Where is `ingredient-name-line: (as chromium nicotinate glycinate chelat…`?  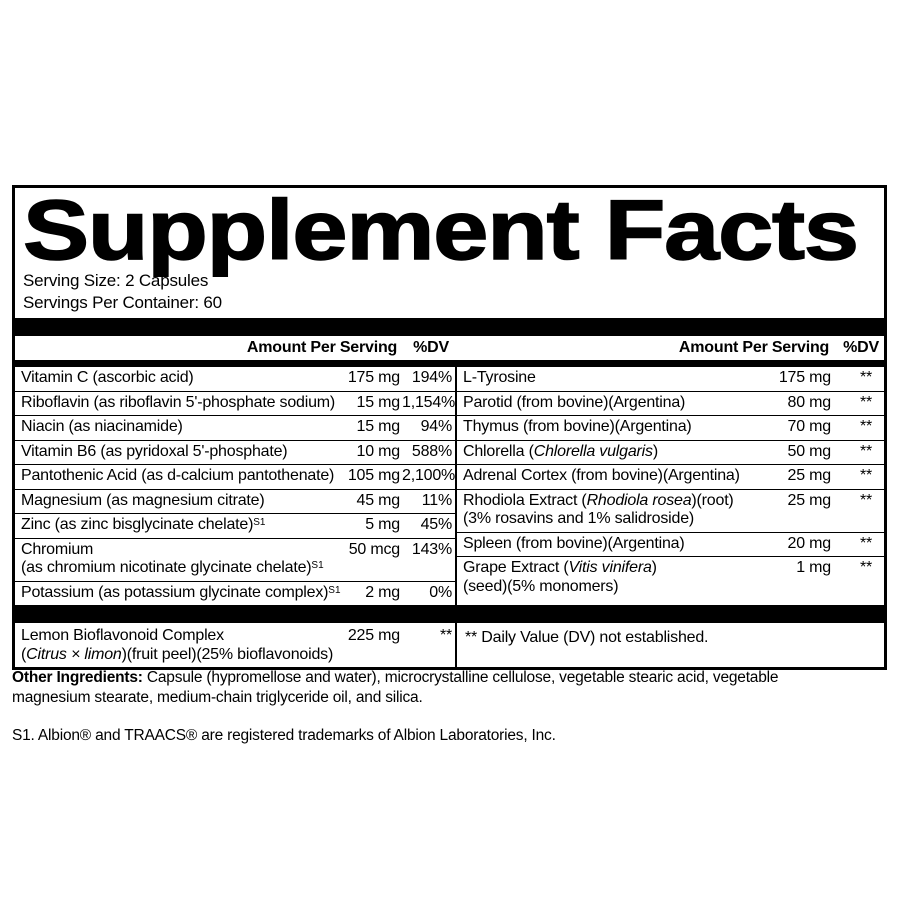 ingredient-name-line: (as chromium nicotinate glycinate chelat… is located at coordinates (172, 567).